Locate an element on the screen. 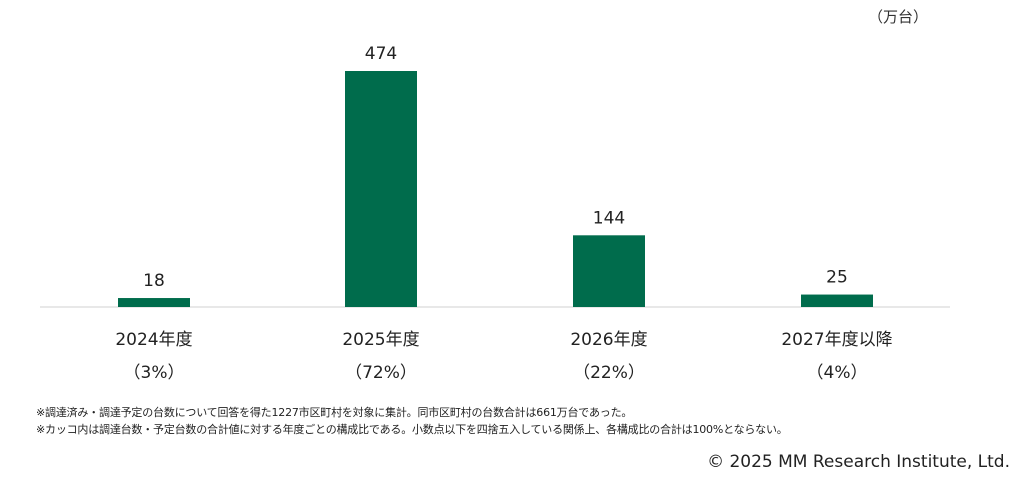  copyright-notice: © 2025 MM Research Institute, Ltd. is located at coordinates (858, 462).